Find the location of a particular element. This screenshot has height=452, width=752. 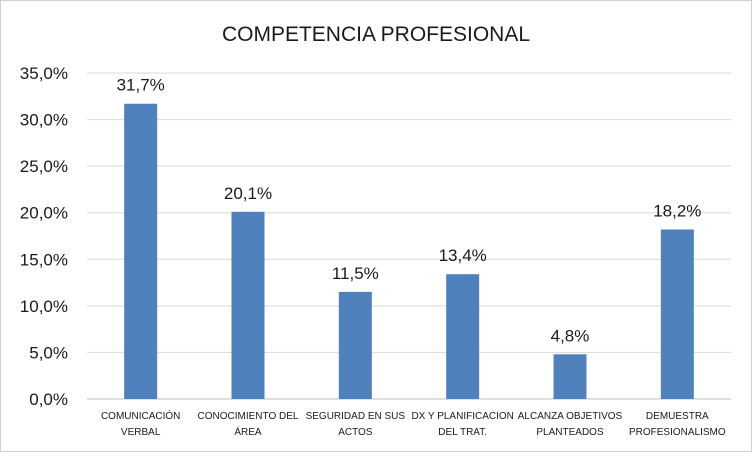

data-label: 13,4% is located at coordinates (463, 255).